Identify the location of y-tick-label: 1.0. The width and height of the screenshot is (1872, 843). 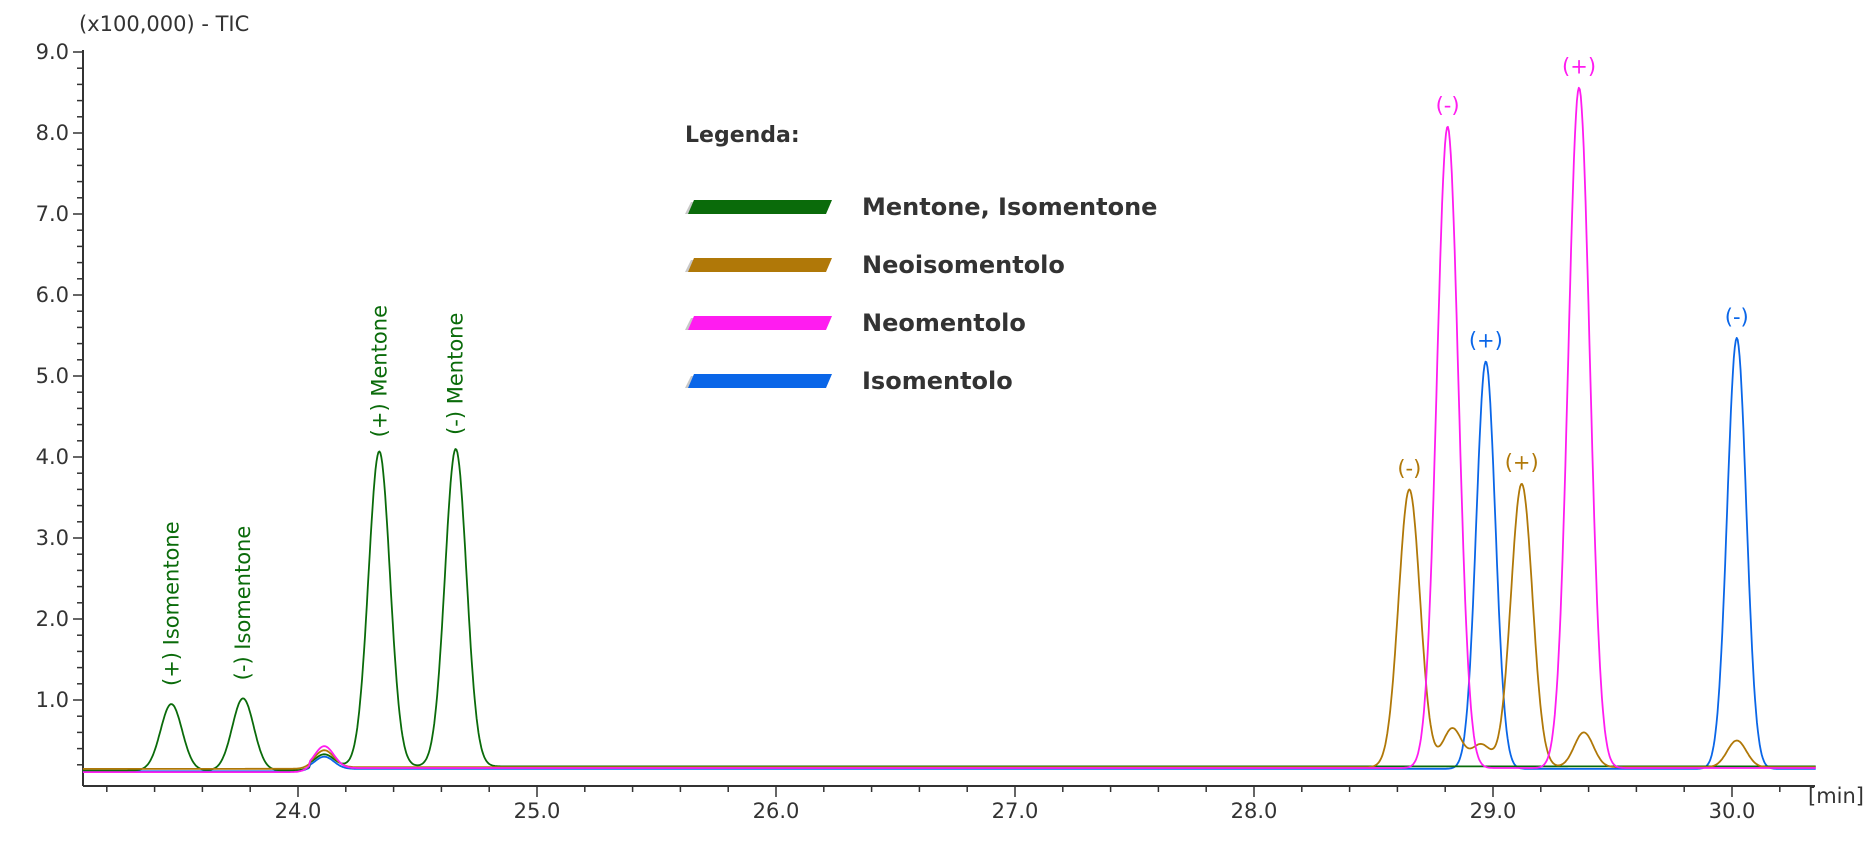
(52, 700).